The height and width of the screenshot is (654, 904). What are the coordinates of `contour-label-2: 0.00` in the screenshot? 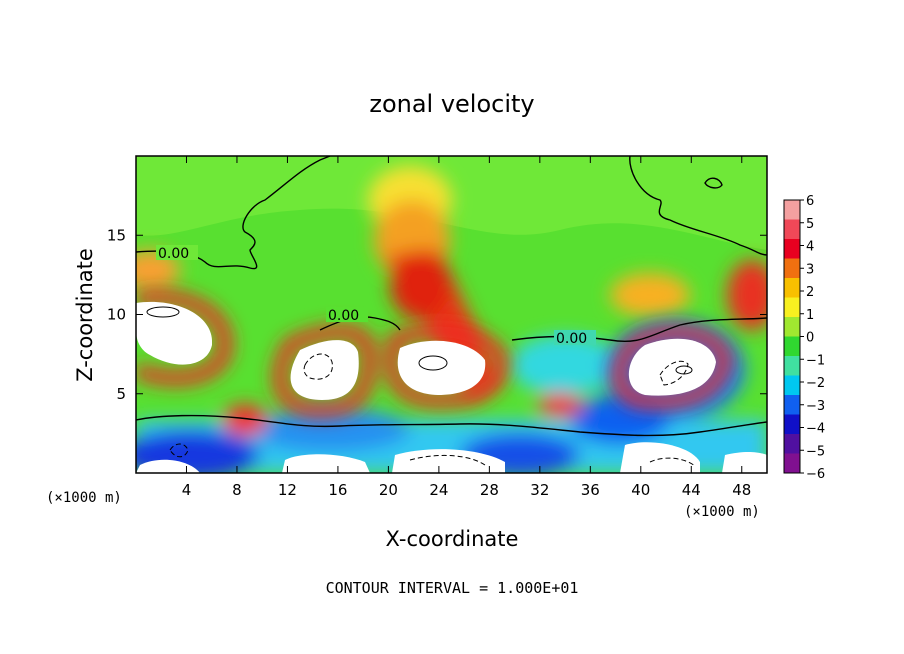 It's located at (343, 316).